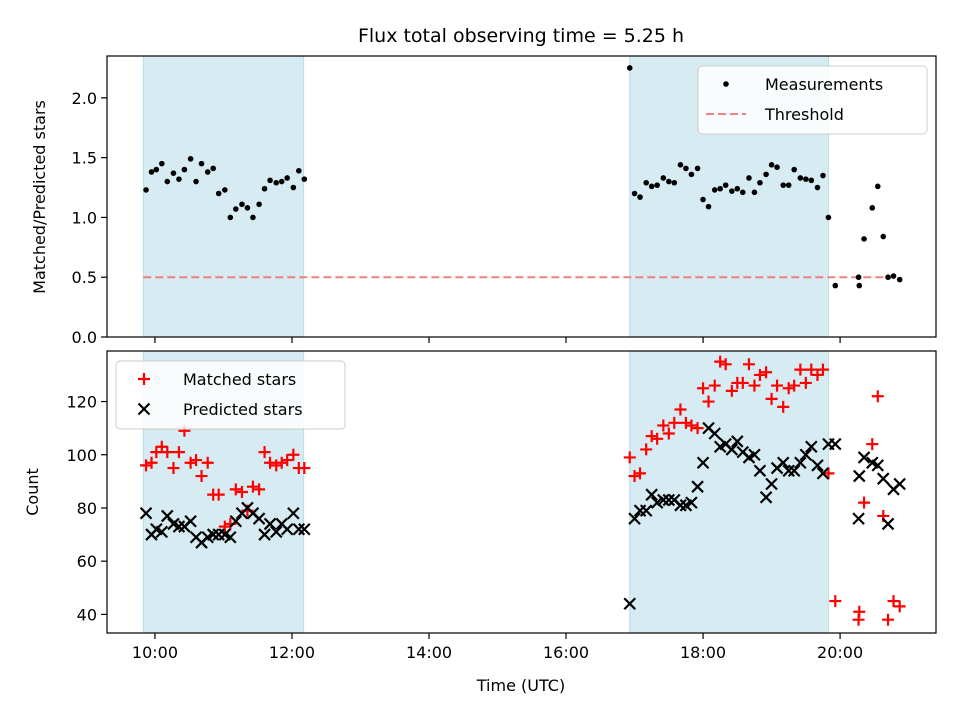  What do you see at coordinates (39, 197) in the screenshot?
I see `ratio-y-axis-label: Matched/Predicted stars` at bounding box center [39, 197].